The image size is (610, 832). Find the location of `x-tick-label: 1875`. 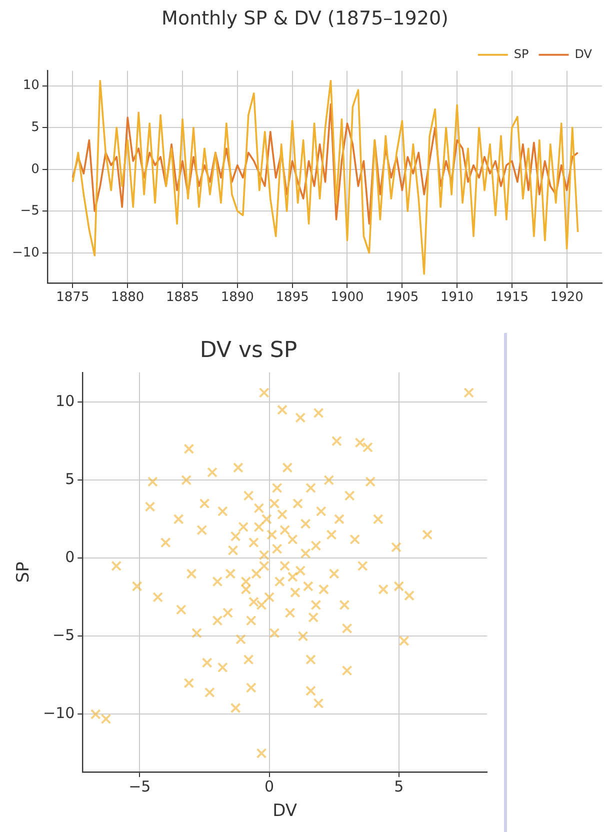

x-tick-label: 1875 is located at coordinates (73, 297).